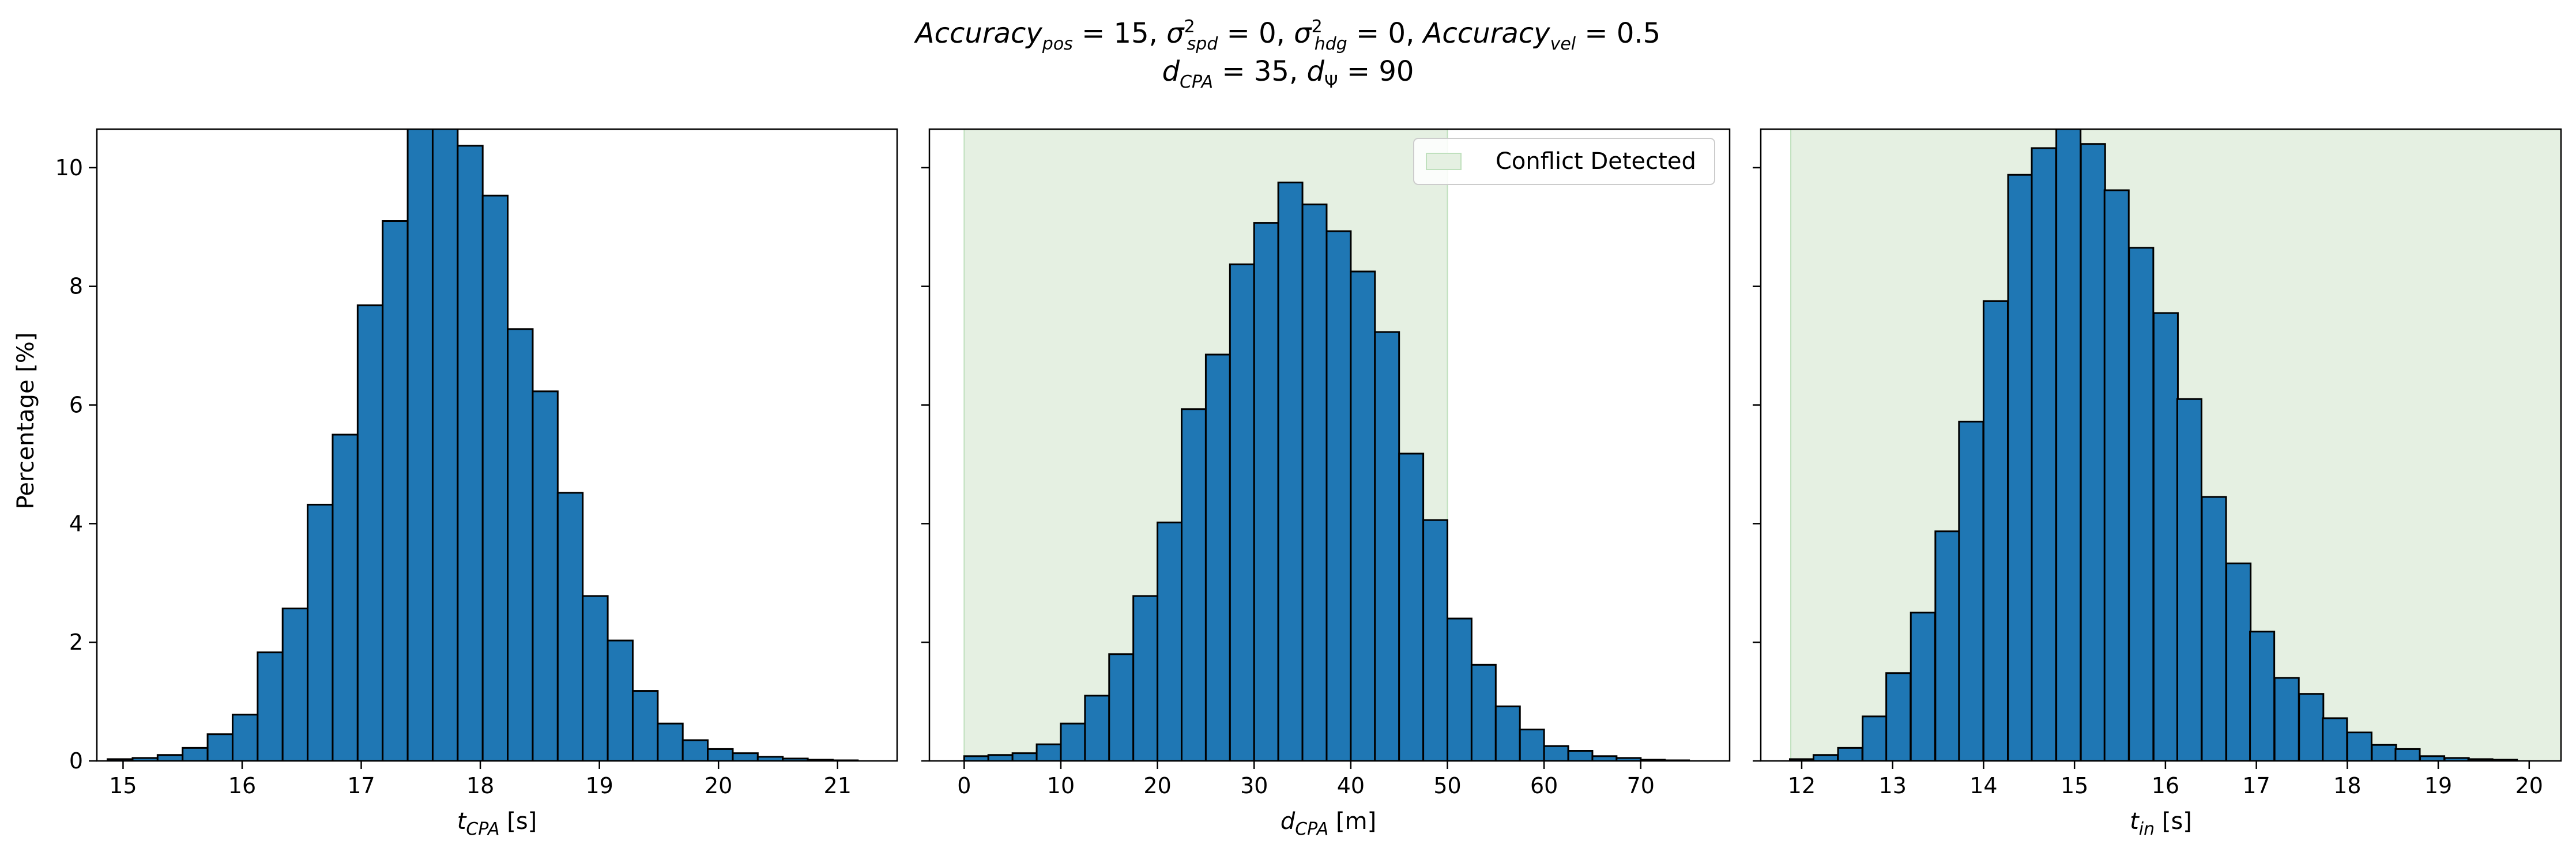 This screenshot has width=2576, height=852. I want to click on x-axis-label-d-cpa: dCPA [m], so click(1328, 824).